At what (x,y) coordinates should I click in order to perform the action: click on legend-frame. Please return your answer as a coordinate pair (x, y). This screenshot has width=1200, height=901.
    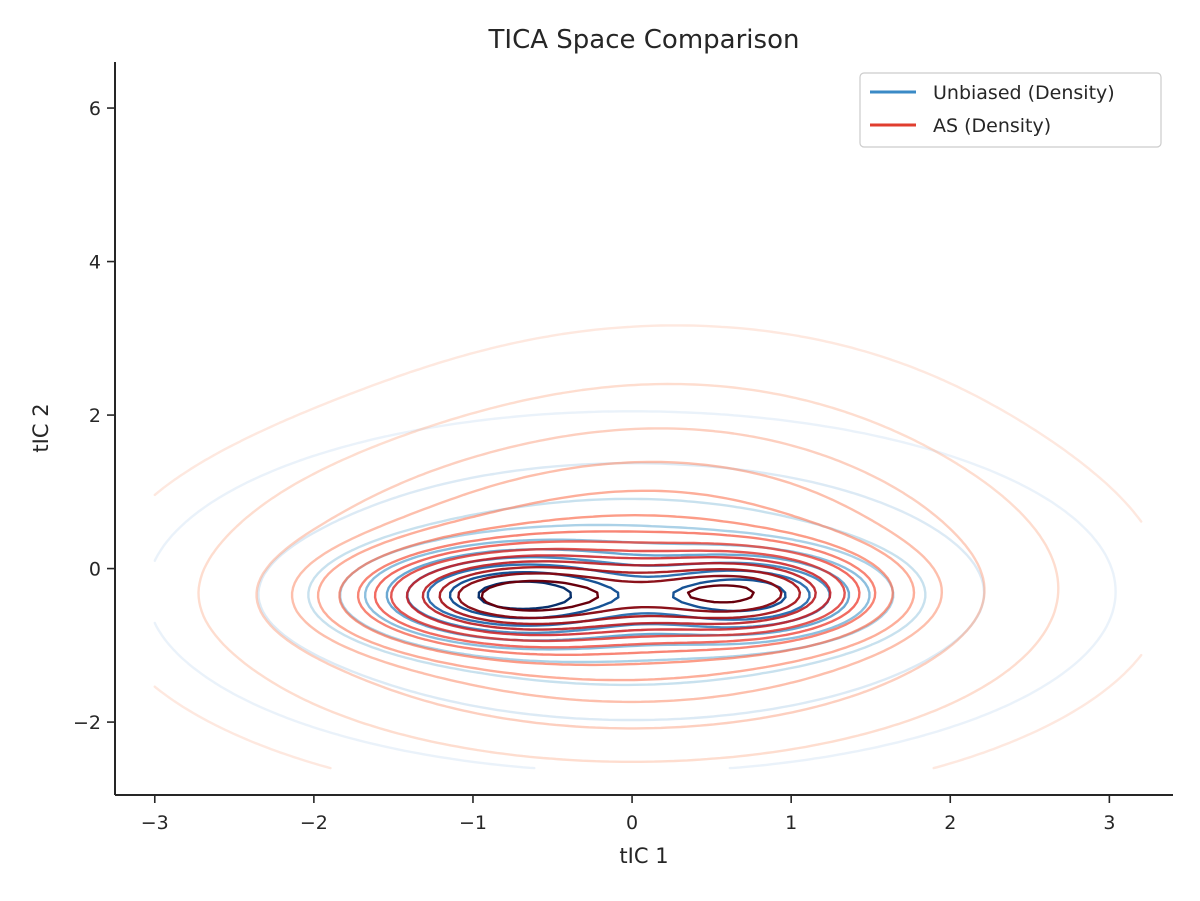
    Looking at the image, I should click on (1010, 110).